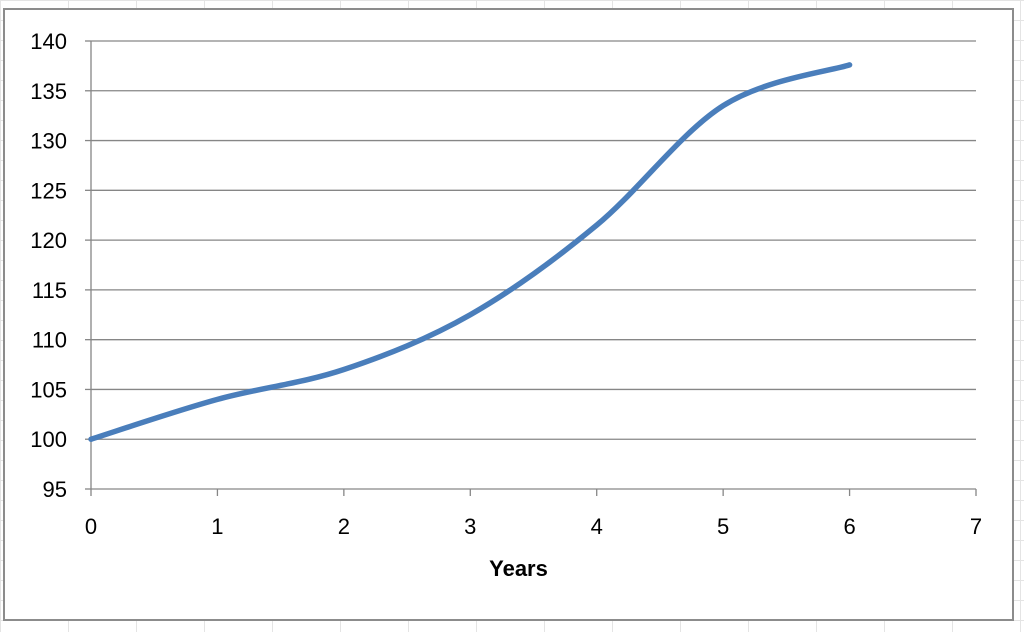 This screenshot has height=632, width=1024. I want to click on y-tick-label: 140, so click(48, 41).